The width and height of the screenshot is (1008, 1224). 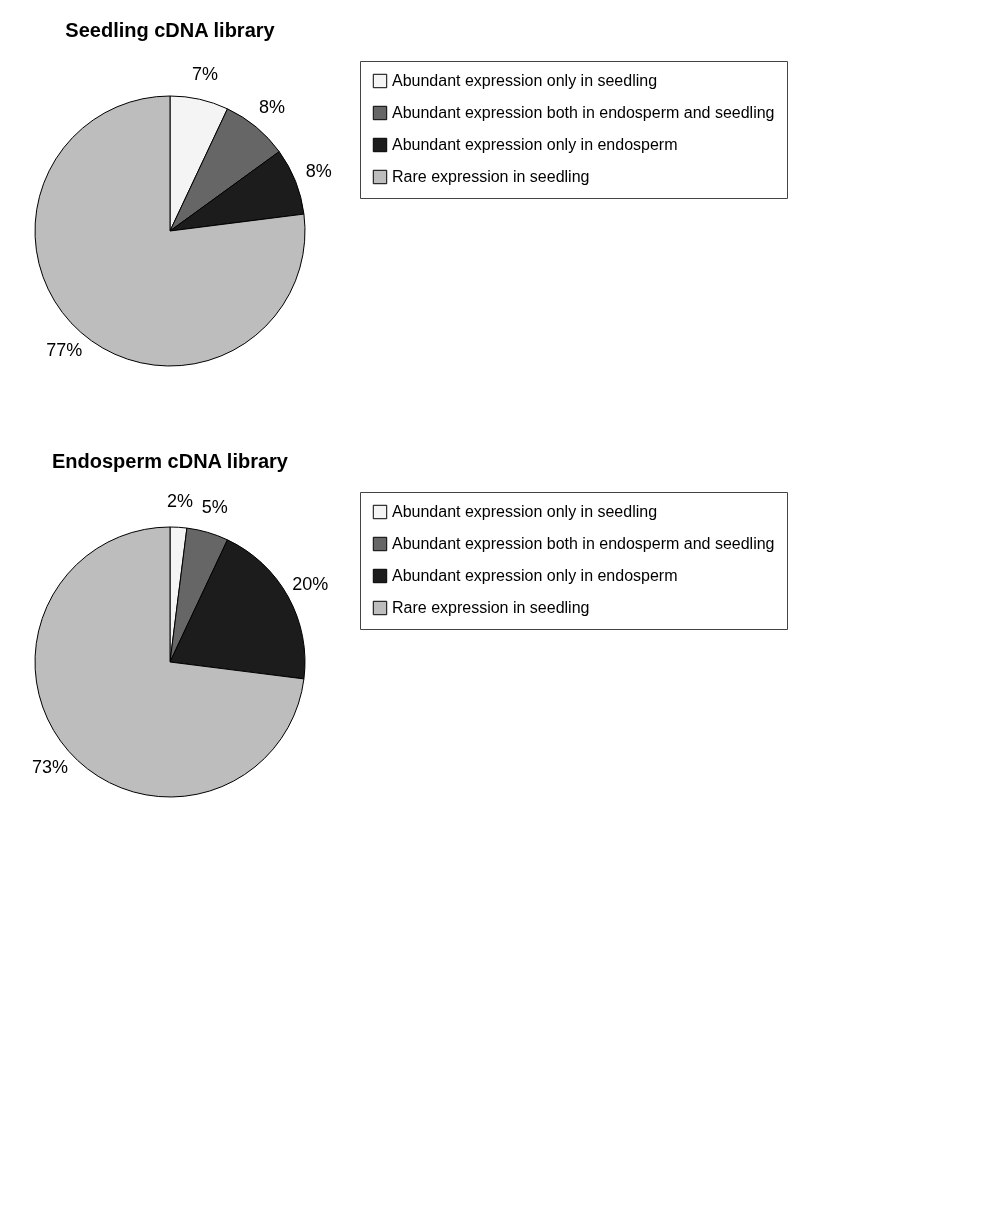 What do you see at coordinates (310, 583) in the screenshot?
I see `data-label: 20%` at bounding box center [310, 583].